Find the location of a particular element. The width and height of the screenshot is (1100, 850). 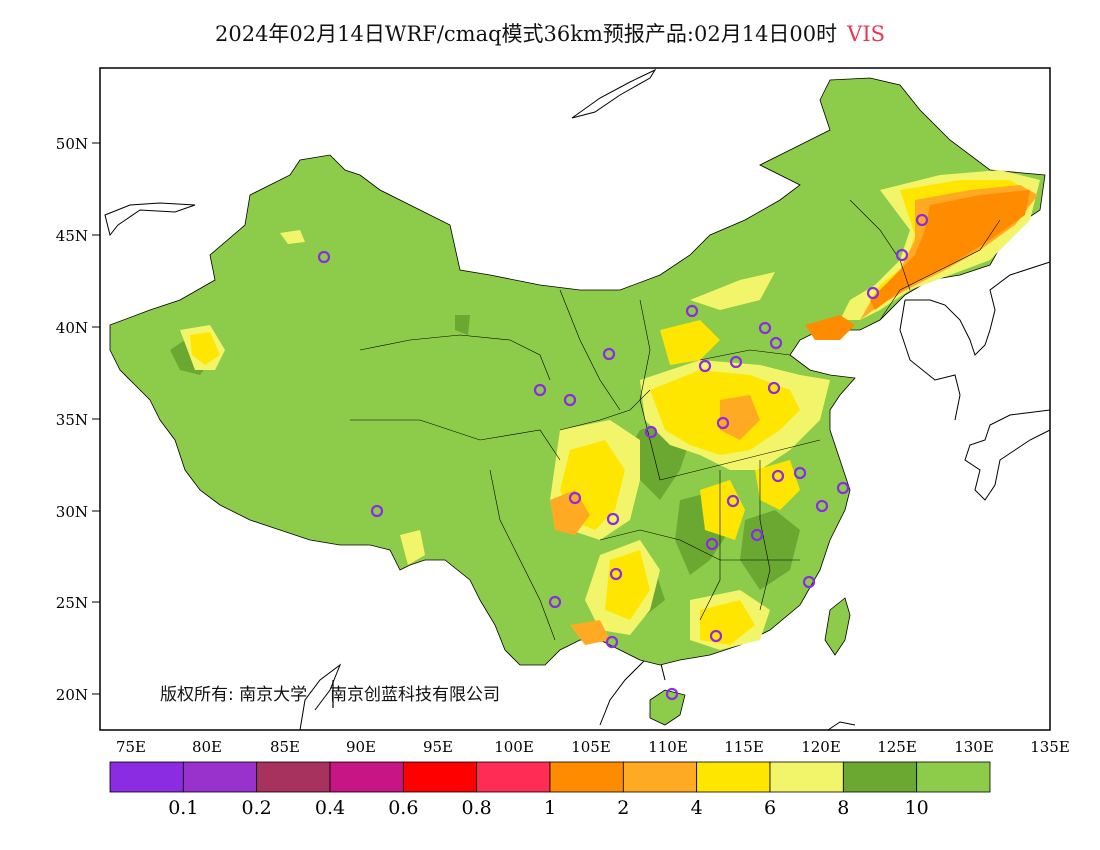

lon-label: 105E is located at coordinates (591, 747).